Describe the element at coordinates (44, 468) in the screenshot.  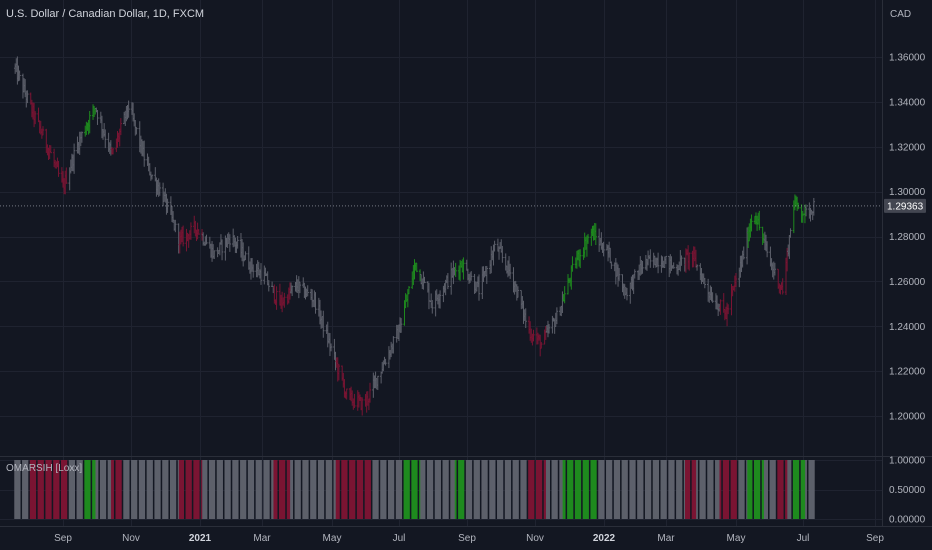
I see `indicator-name: OMARSIH [Loxx]` at that location.